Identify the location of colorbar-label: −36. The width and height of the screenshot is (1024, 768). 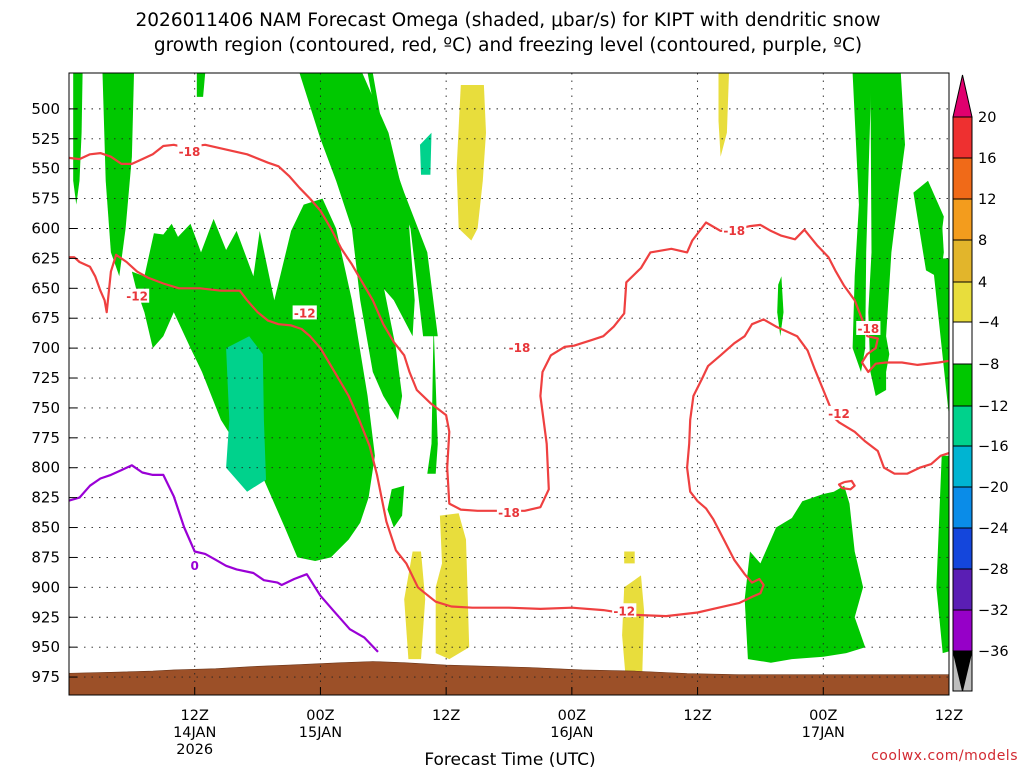
(993, 652).